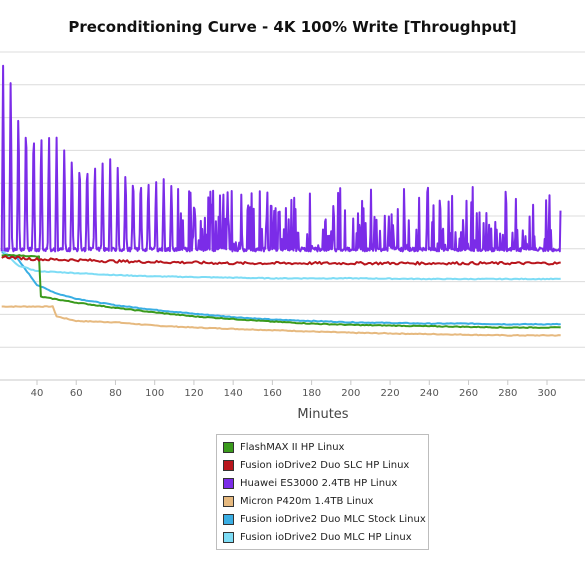 The image size is (585, 562). Describe the element at coordinates (350, 393) in the screenshot. I see `x-tick-label: 200` at that location.